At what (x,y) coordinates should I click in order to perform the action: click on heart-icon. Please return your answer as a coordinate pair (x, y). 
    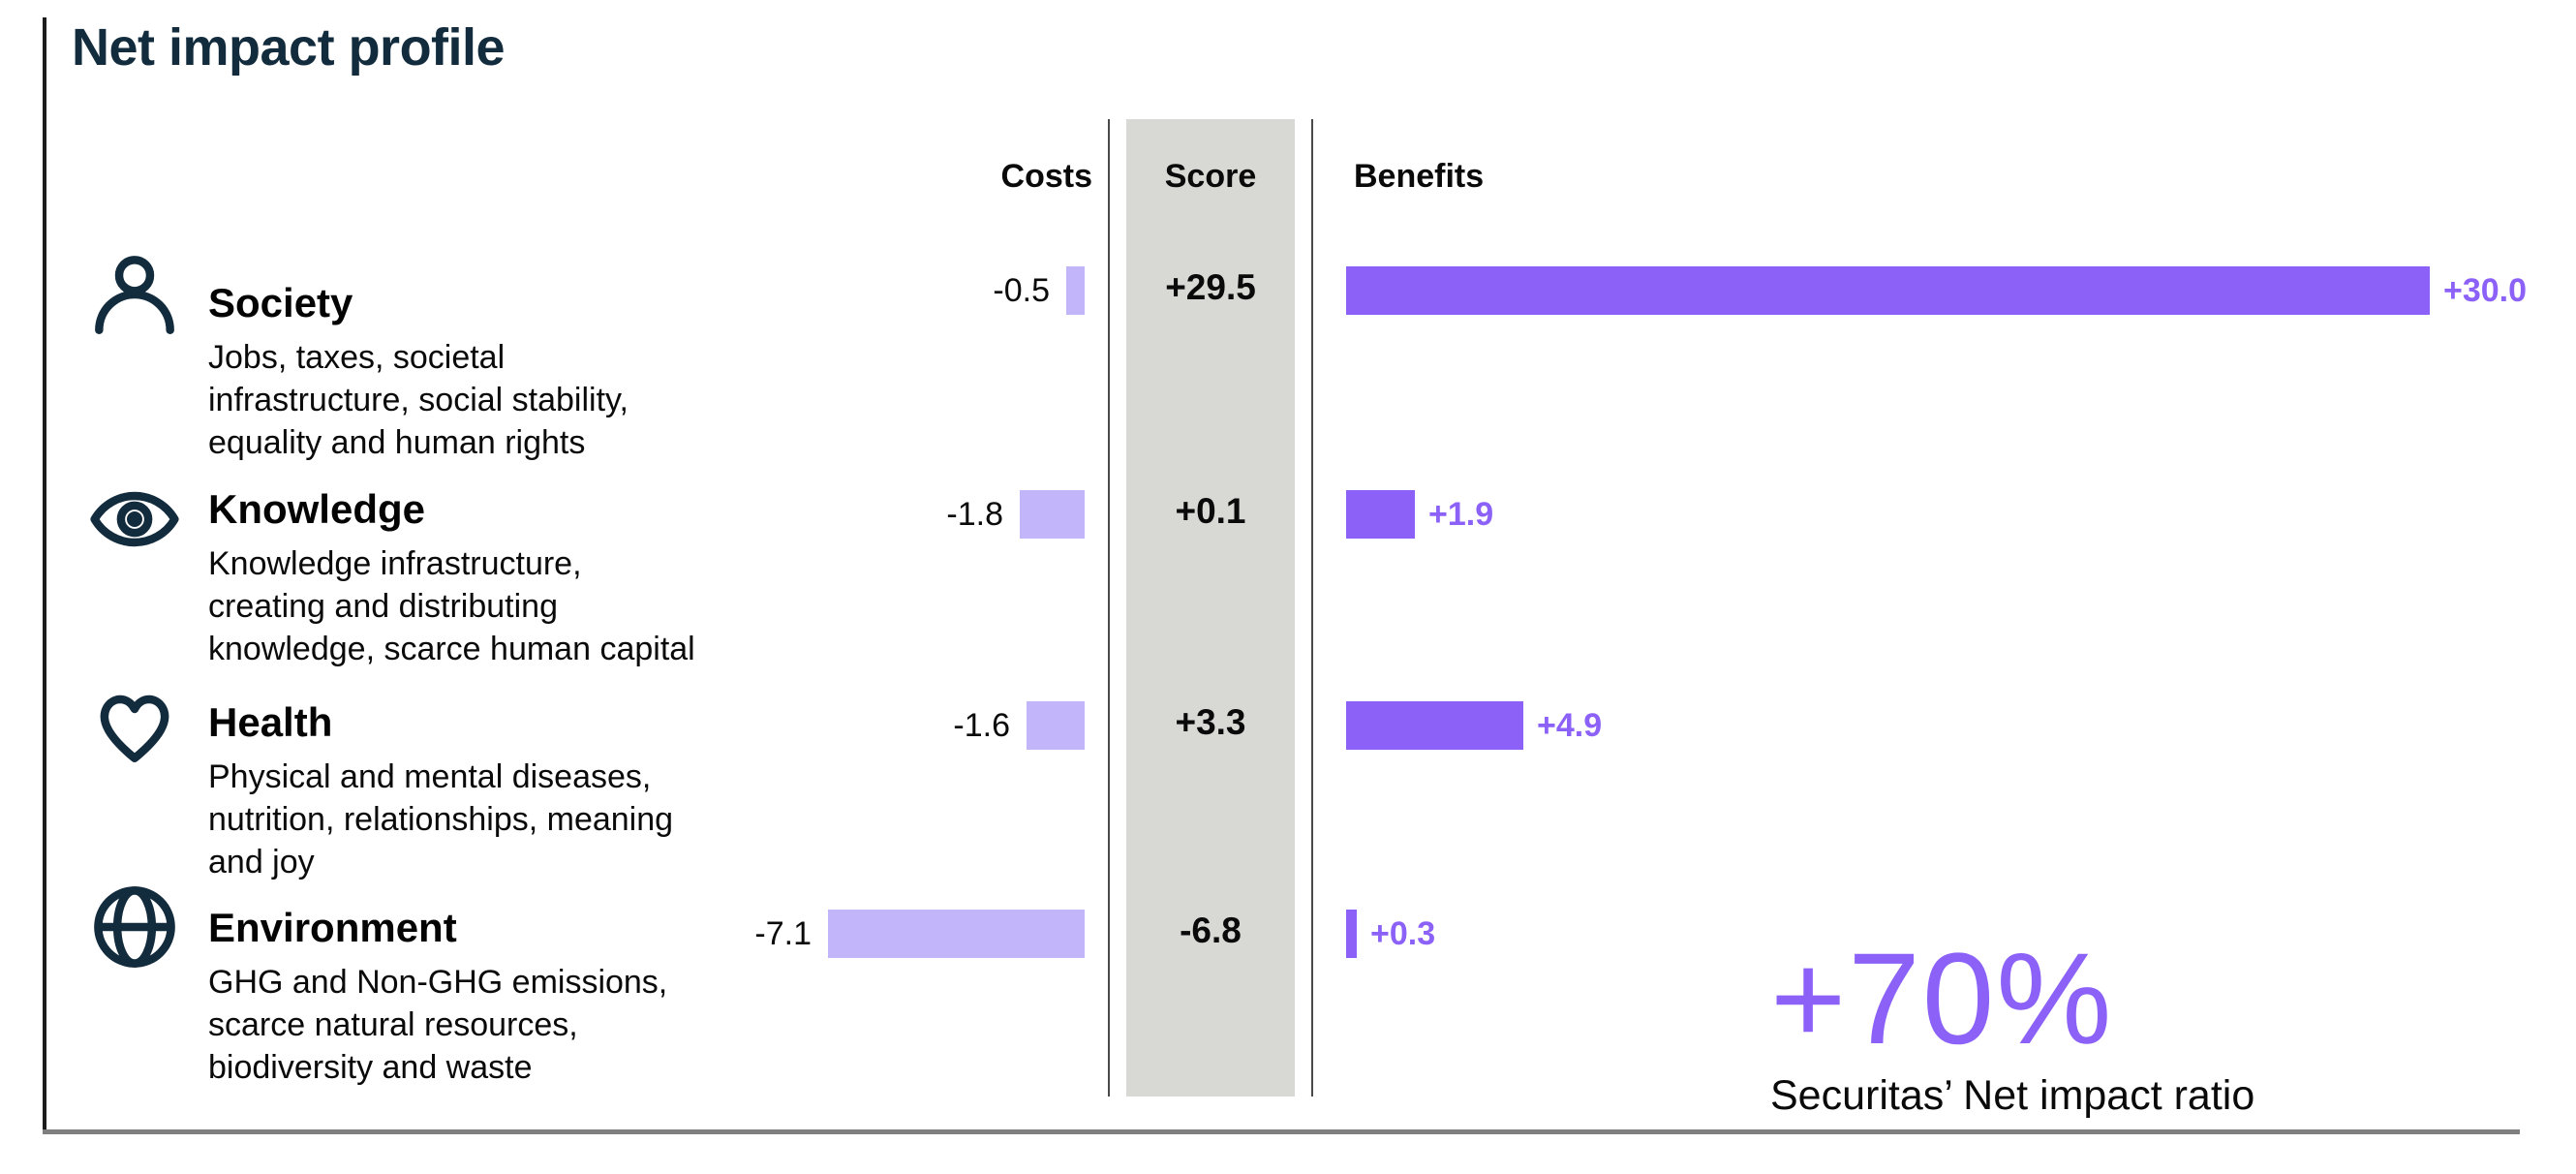
    Looking at the image, I should click on (134, 724).